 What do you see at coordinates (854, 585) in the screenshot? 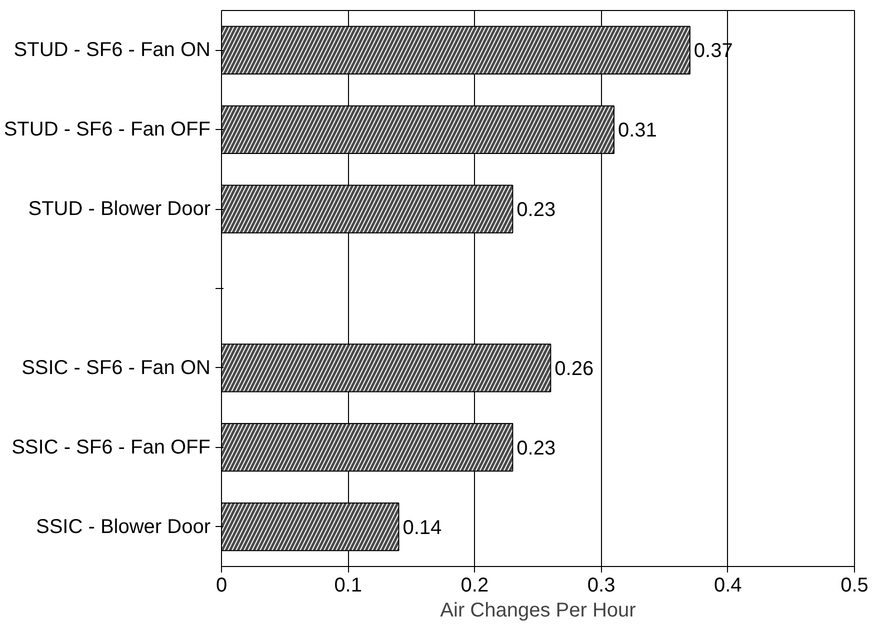
I see `x-tick-label: 0.5` at bounding box center [854, 585].